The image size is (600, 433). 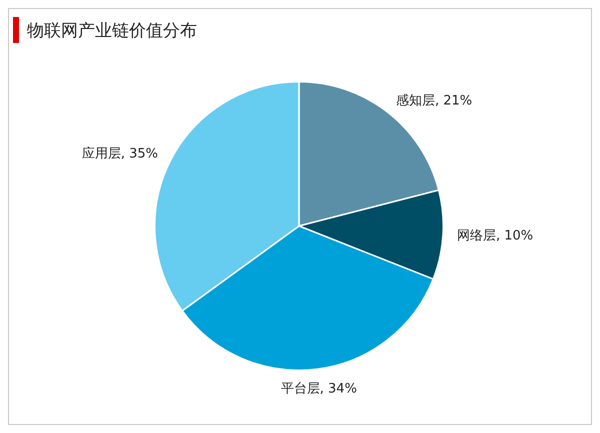 What do you see at coordinates (112, 31) in the screenshot?
I see `chart-title: 物联网产业链价值分布` at bounding box center [112, 31].